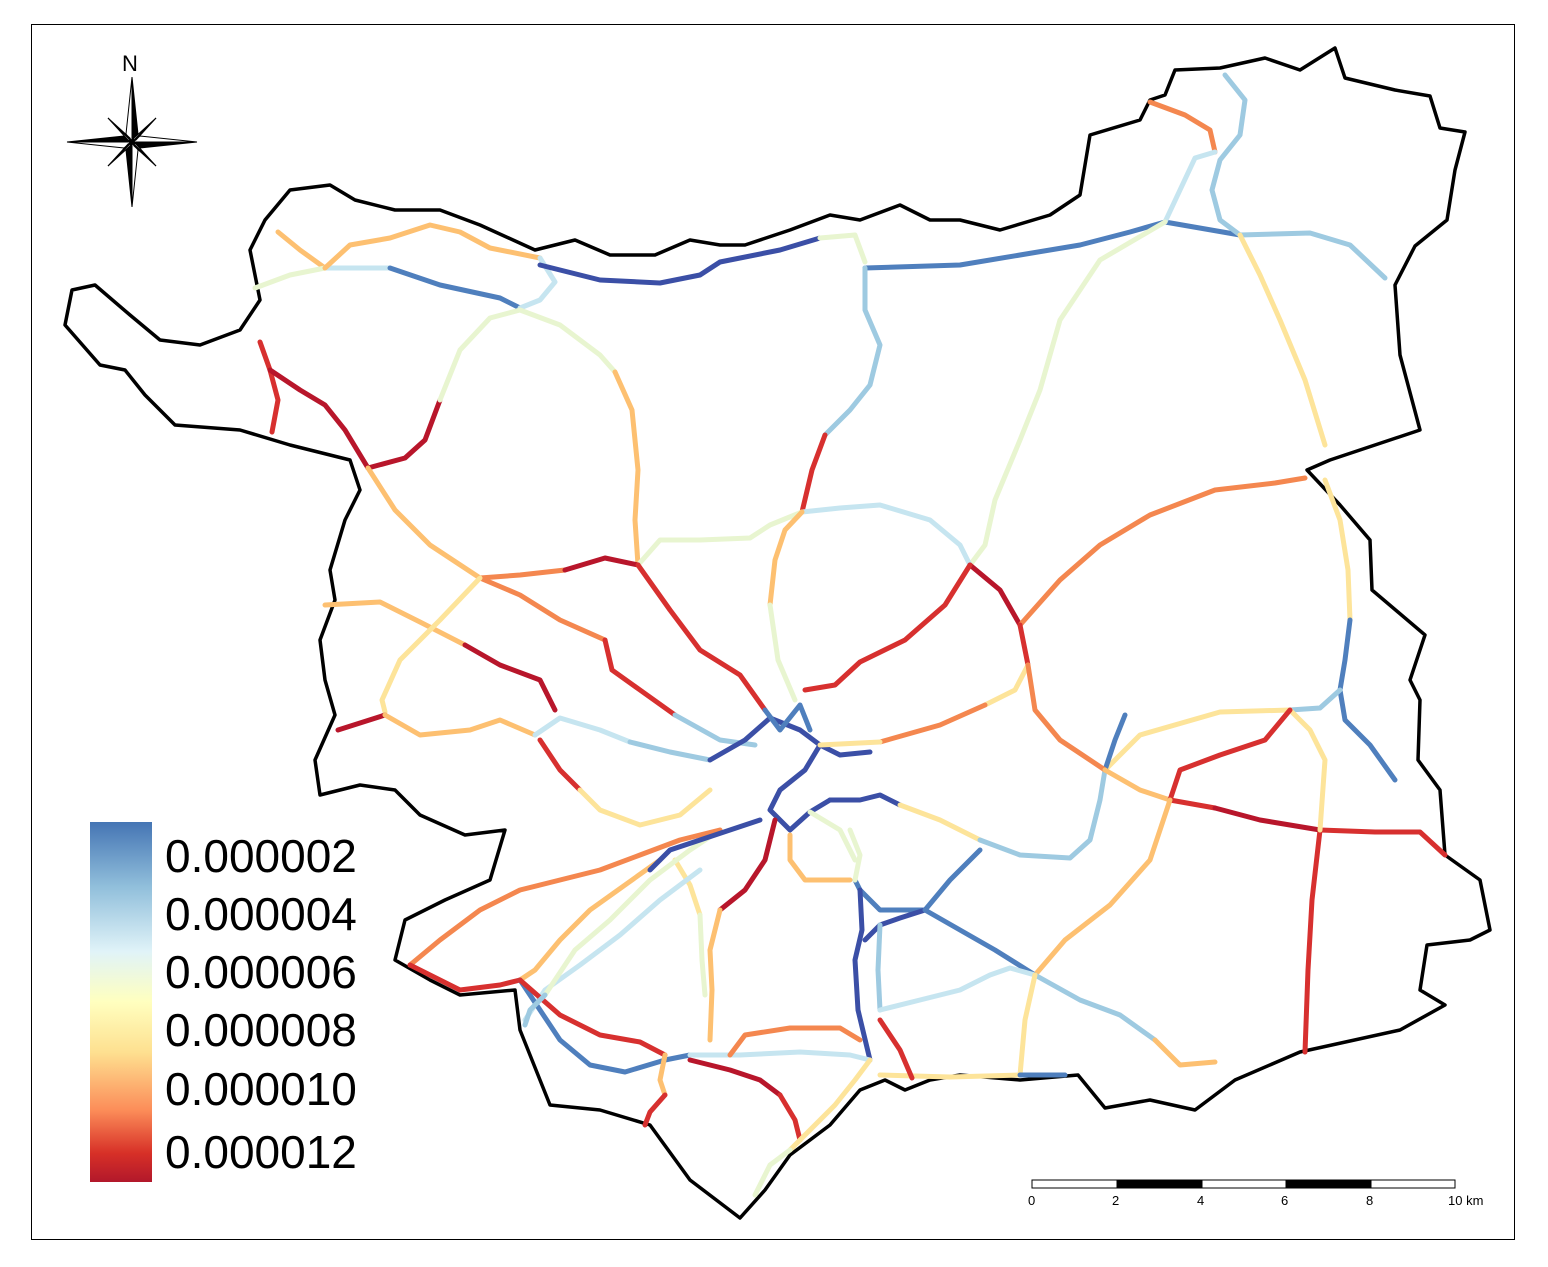 Image resolution: width=1548 pixels, height=1267 pixels. What do you see at coordinates (1255, 1193) in the screenshot?
I see `scale-bar: 0 2 4 6 8 10 km` at bounding box center [1255, 1193].